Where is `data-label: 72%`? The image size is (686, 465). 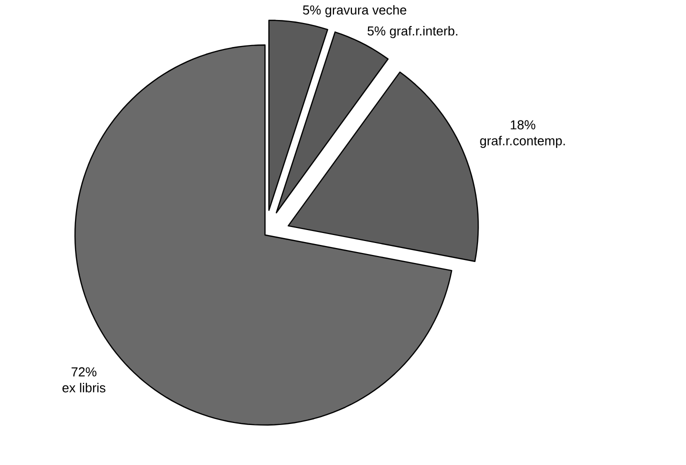 data-label: 72% is located at coordinates (84, 371).